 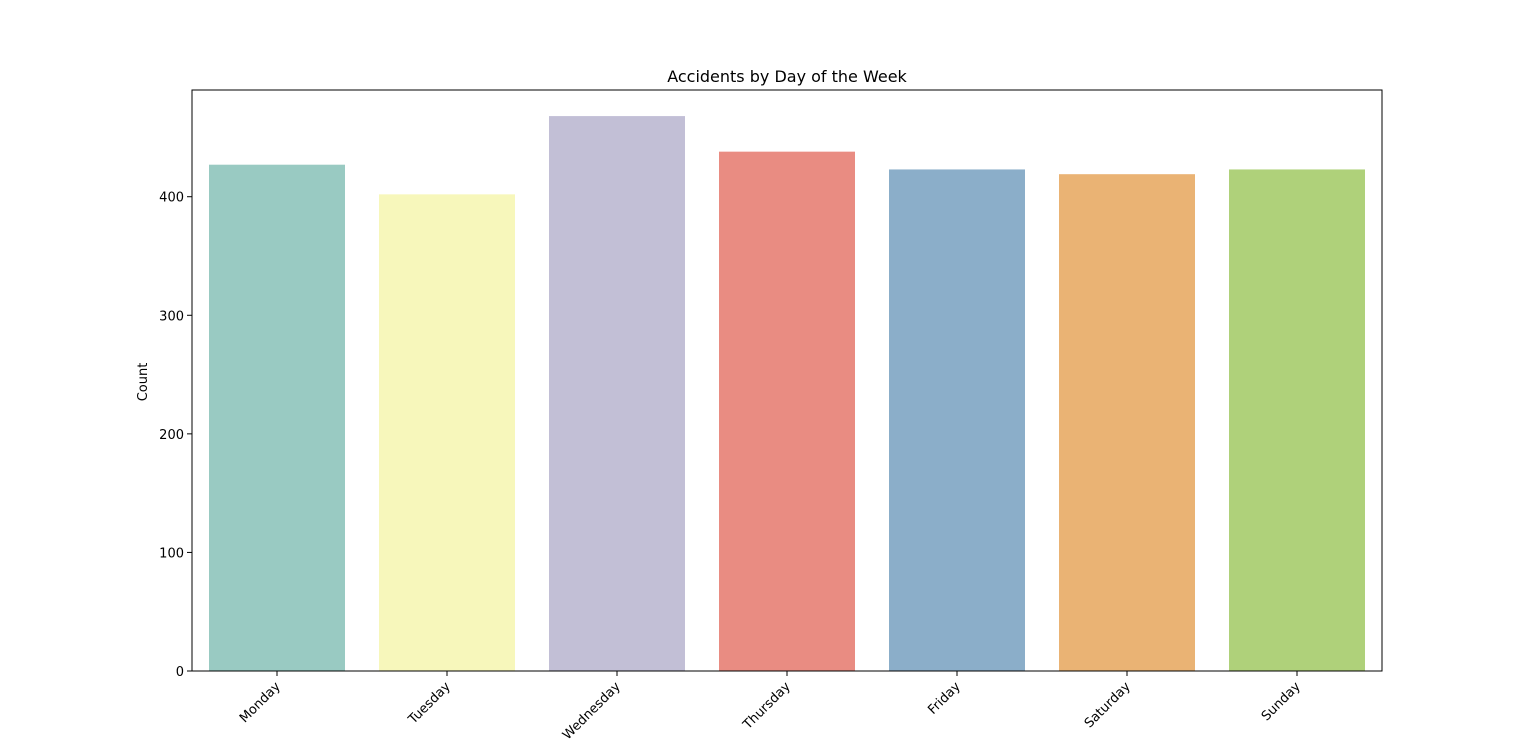 I want to click on x-tick-label: Saturday, so click(x=1108, y=705).